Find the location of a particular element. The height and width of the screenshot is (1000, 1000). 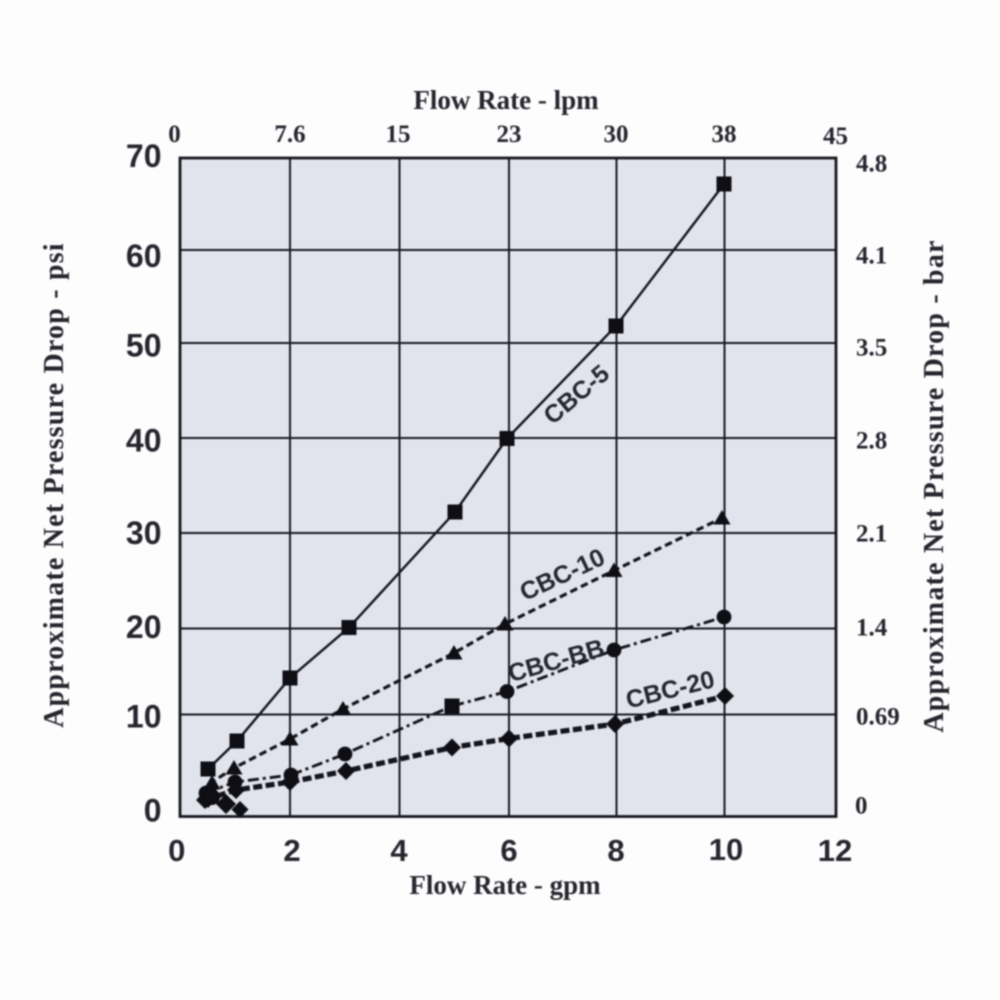

svg-text: 2 is located at coordinates (291, 850).